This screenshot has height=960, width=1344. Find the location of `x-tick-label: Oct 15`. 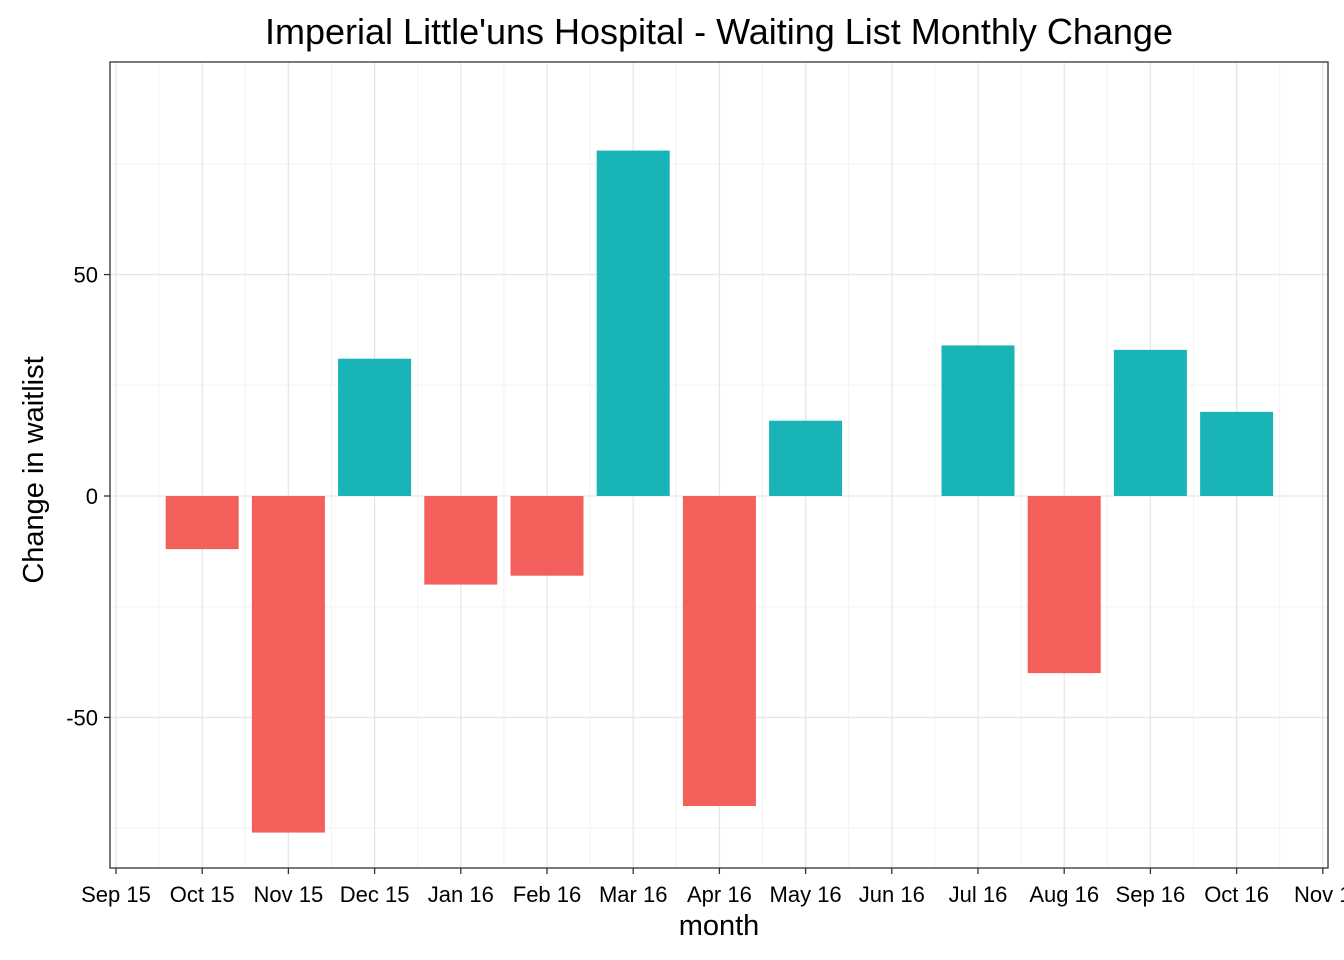

x-tick-label: Oct 15 is located at coordinates (202, 894).